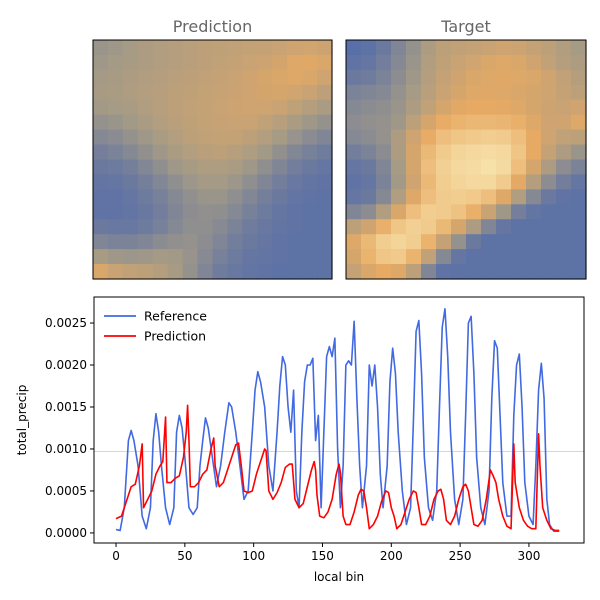 The image size is (600, 600). I want to click on heatmap-title-prediction: Prediction, so click(212, 26).